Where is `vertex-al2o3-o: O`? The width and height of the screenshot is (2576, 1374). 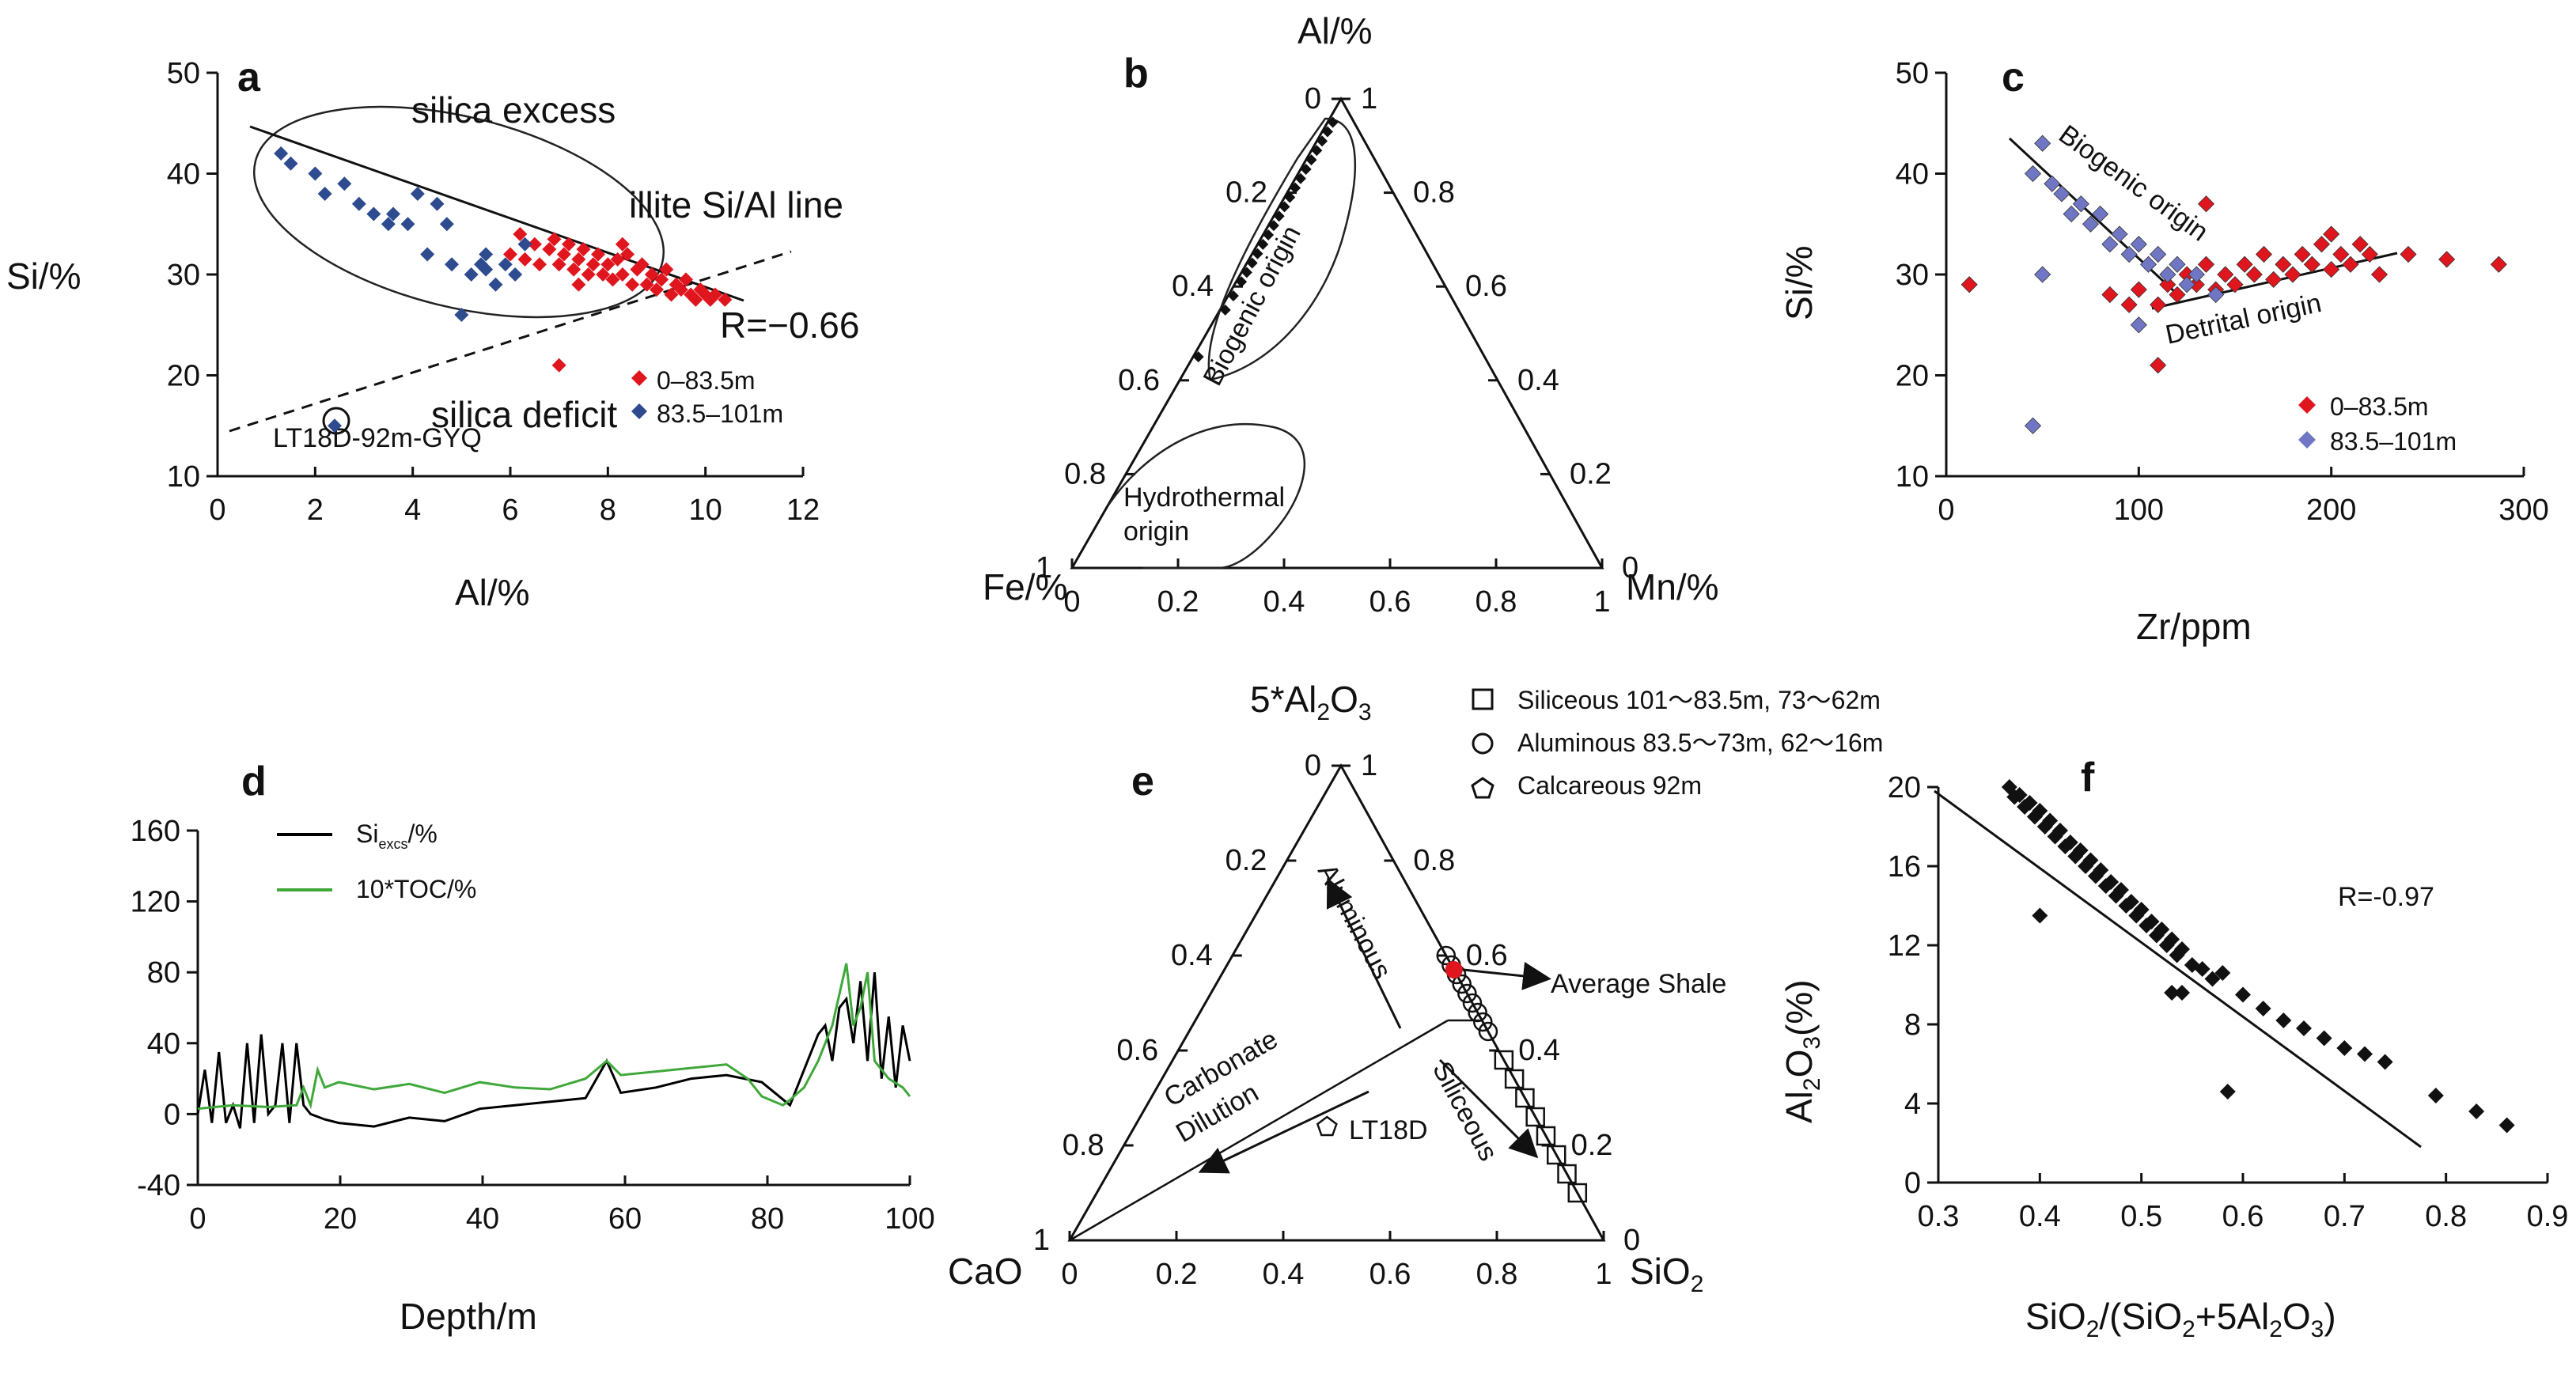 vertex-al2o3-o: O is located at coordinates (1344, 699).